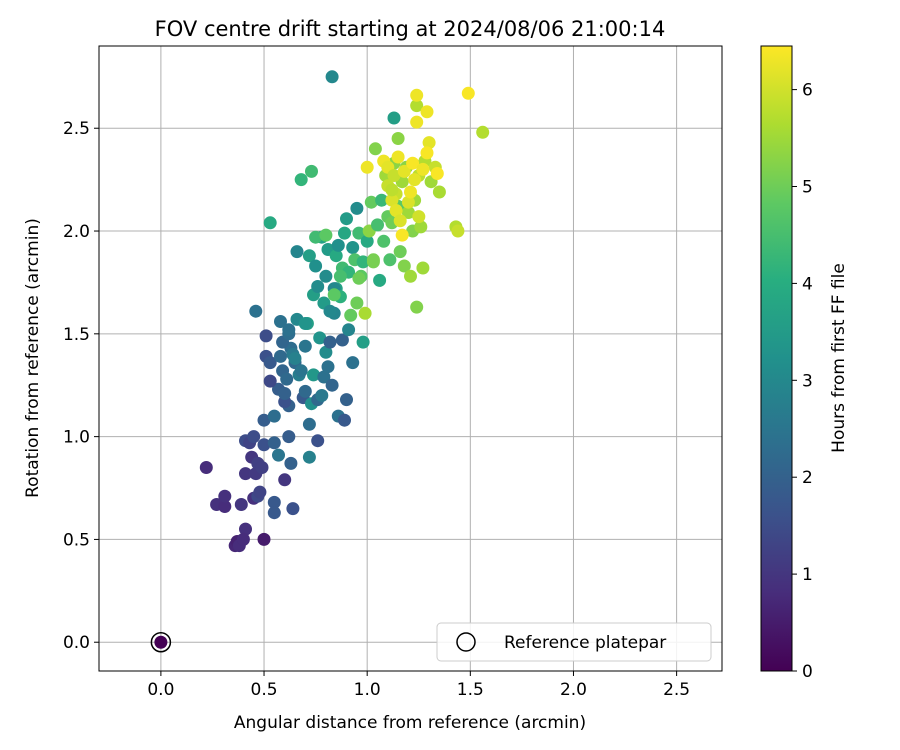 The height and width of the screenshot is (750, 900). I want to click on y-axis-label: Rotation from reference (arcmin), so click(33, 358).